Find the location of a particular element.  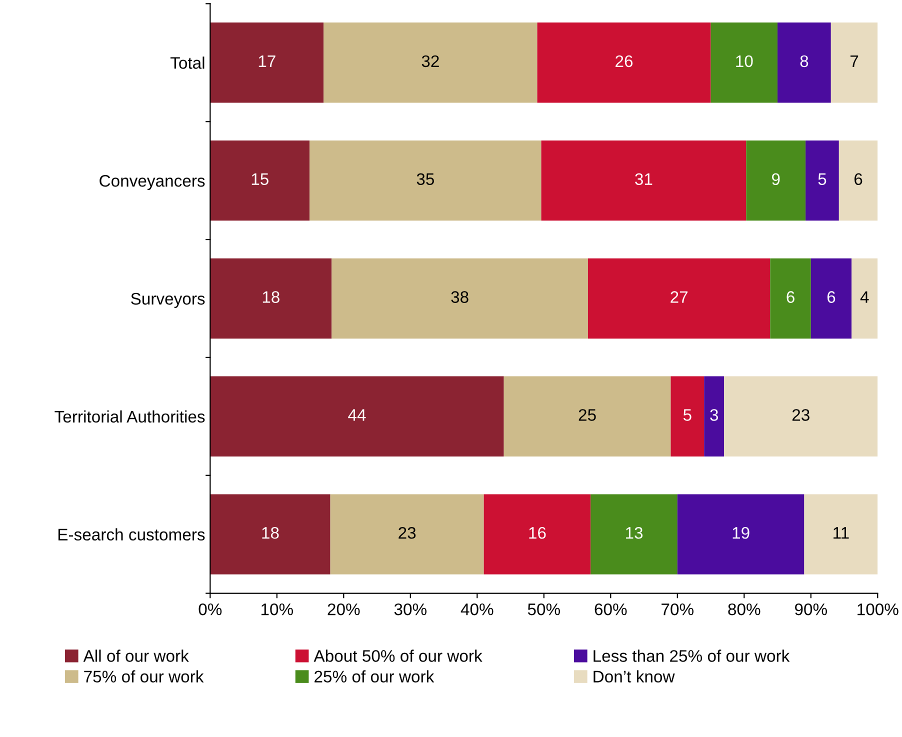

y-tick-label: Territorial Authorities is located at coordinates (129, 416).